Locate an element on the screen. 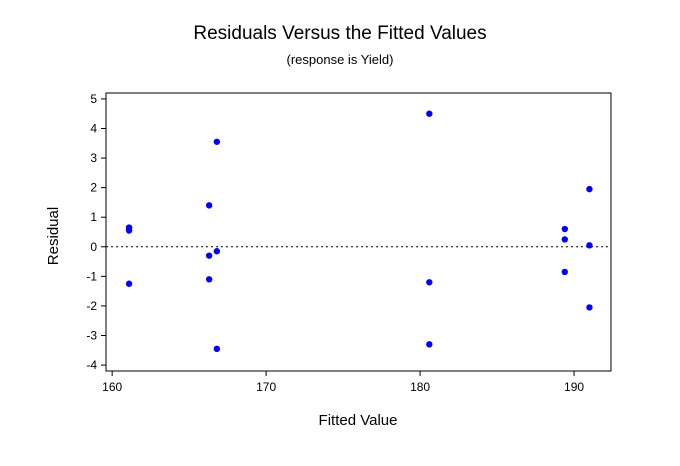 The height and width of the screenshot is (466, 680). y-tick-label: -1 is located at coordinates (91, 276).